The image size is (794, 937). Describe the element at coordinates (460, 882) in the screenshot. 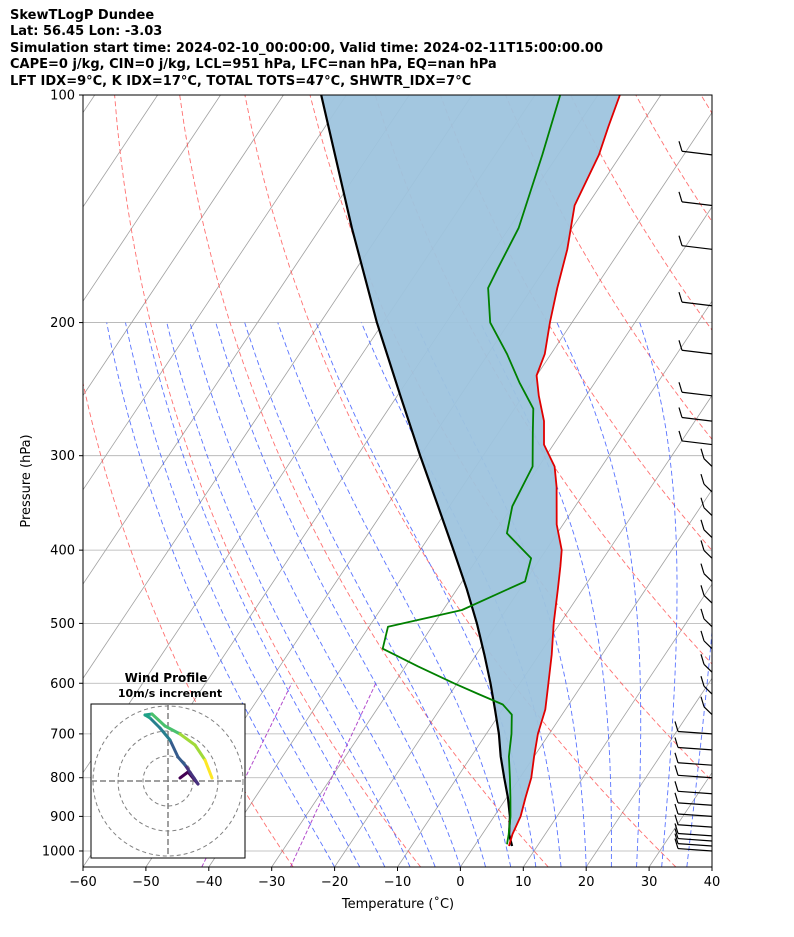

I see `x-tick-label: 0` at that location.